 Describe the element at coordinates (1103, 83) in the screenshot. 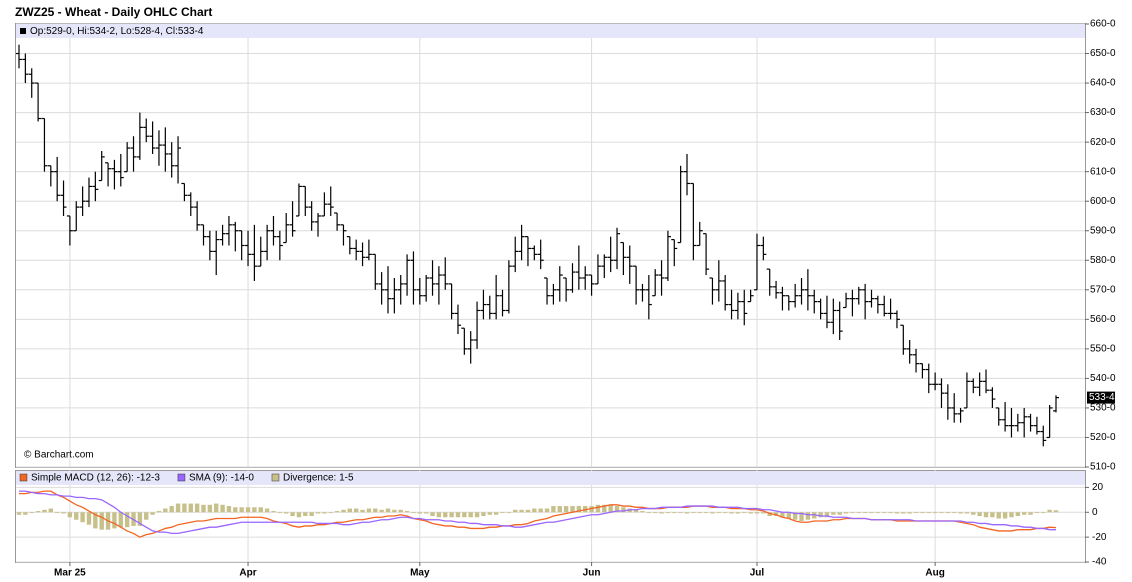

I see `y-tick-label: 640-0` at that location.